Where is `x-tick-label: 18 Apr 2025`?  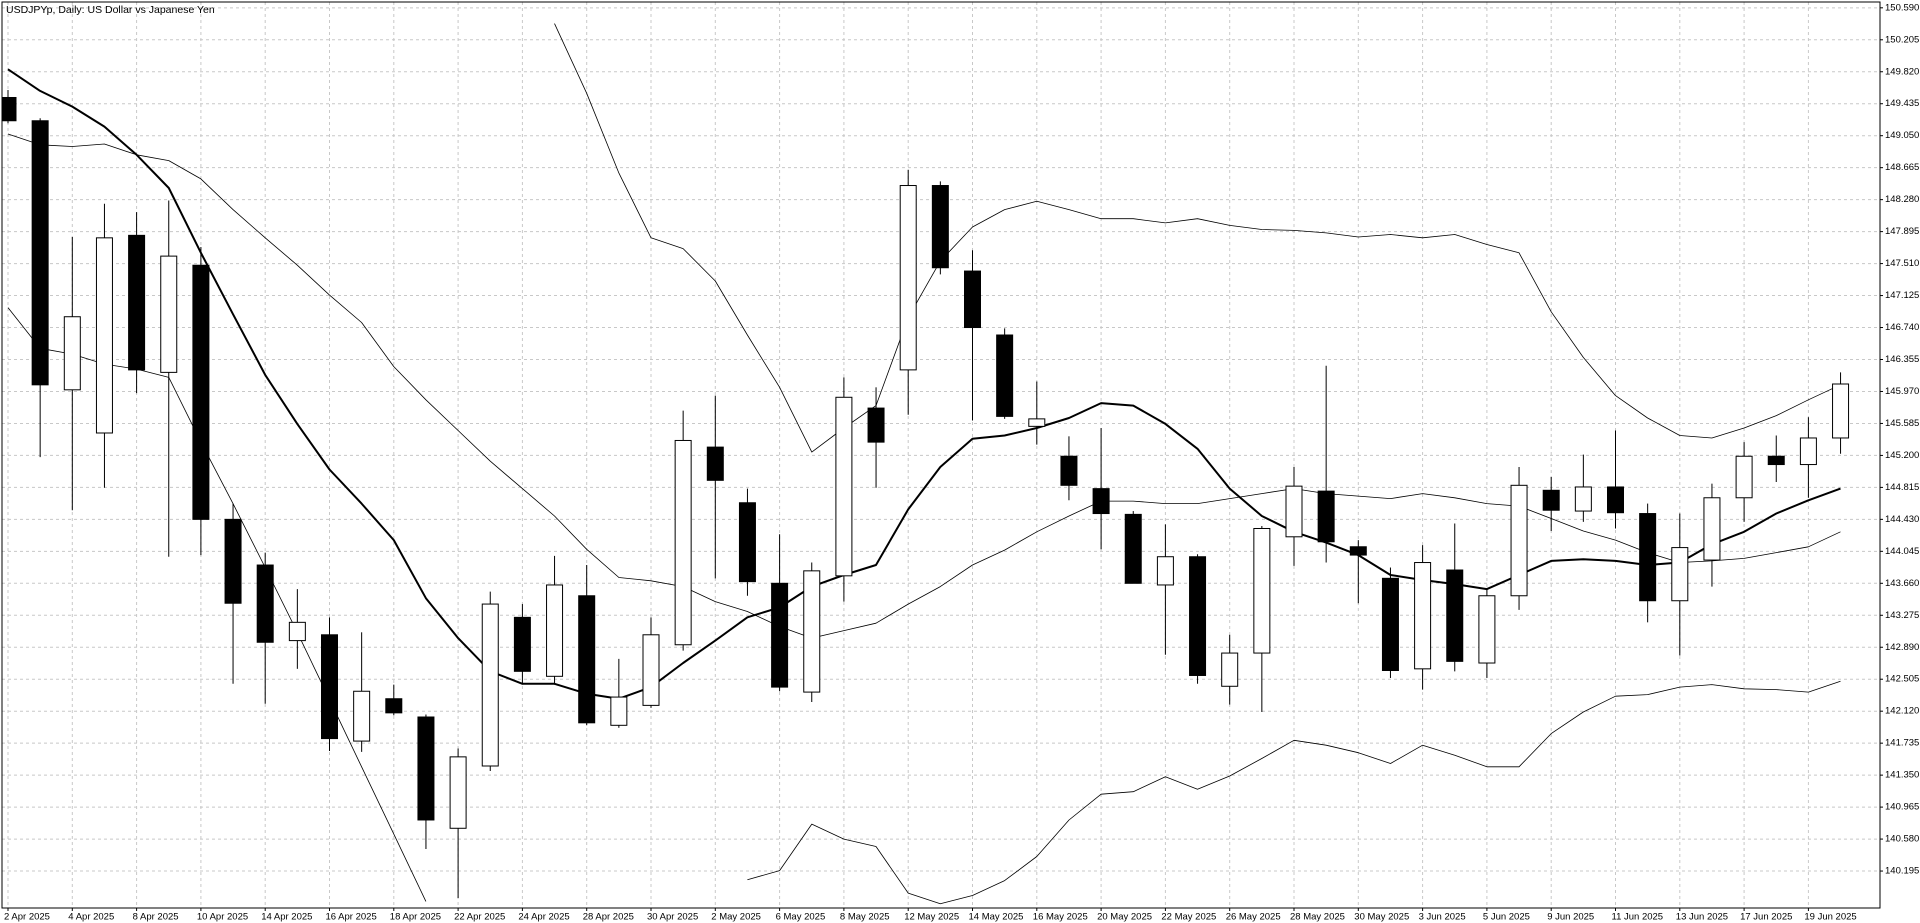
x-tick-label: 18 Apr 2025 is located at coordinates (415, 917).